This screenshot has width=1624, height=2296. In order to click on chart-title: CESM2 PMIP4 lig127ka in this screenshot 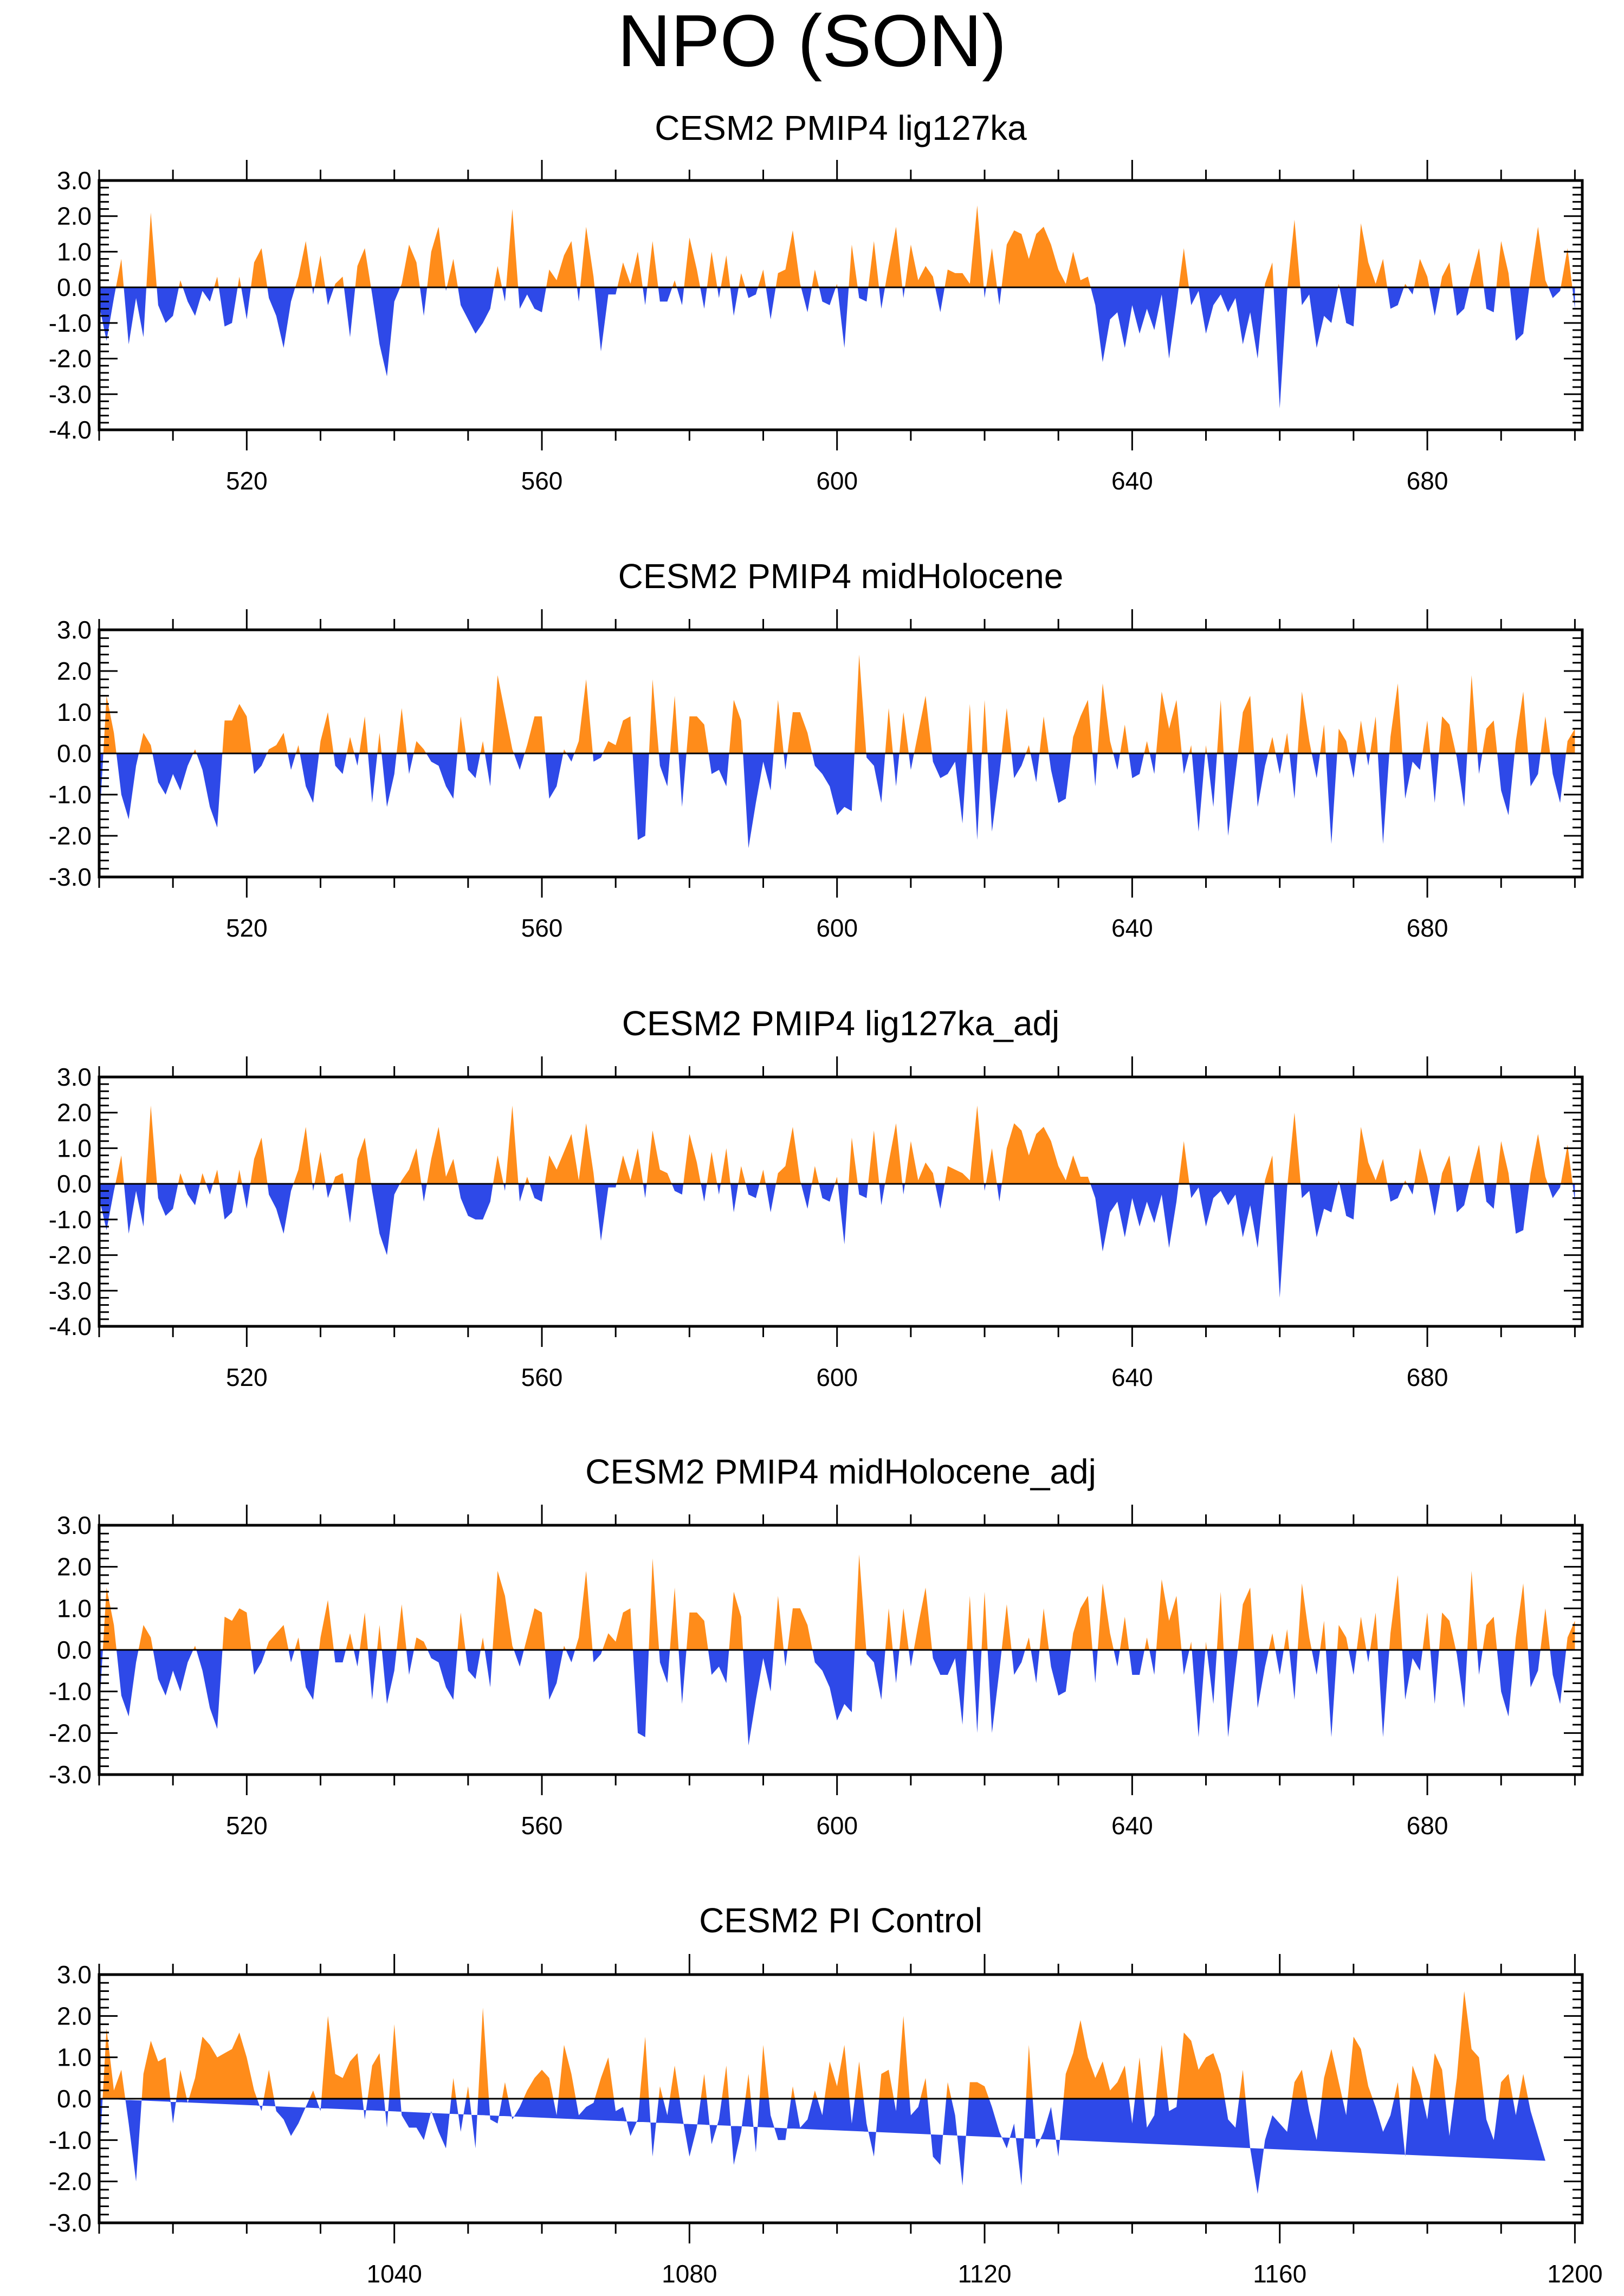, I will do `click(841, 127)`.